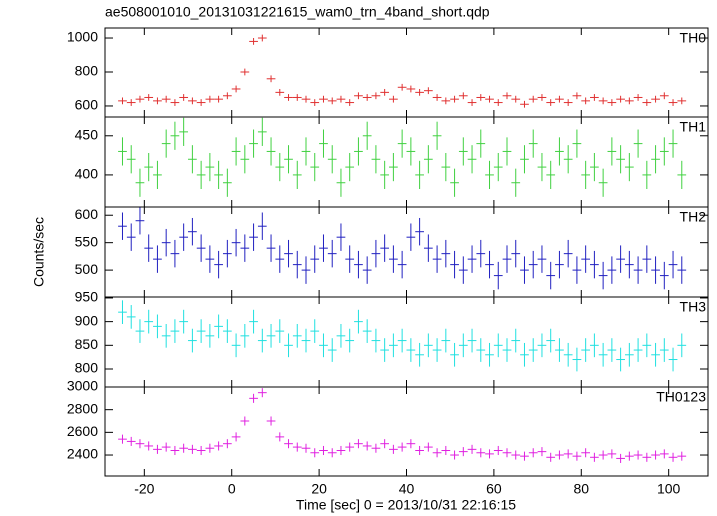 The image size is (717, 516). What do you see at coordinates (87, 134) in the screenshot?
I see `y-tick-label: 450` at bounding box center [87, 134].